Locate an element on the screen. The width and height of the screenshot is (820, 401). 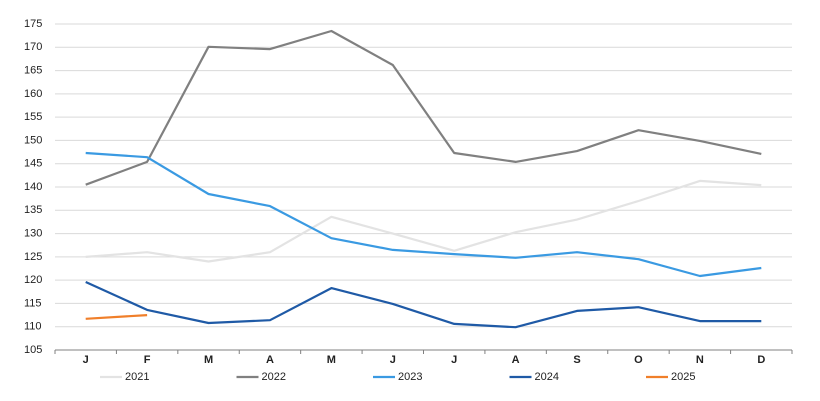
legend-label: 2022 is located at coordinates (274, 377).